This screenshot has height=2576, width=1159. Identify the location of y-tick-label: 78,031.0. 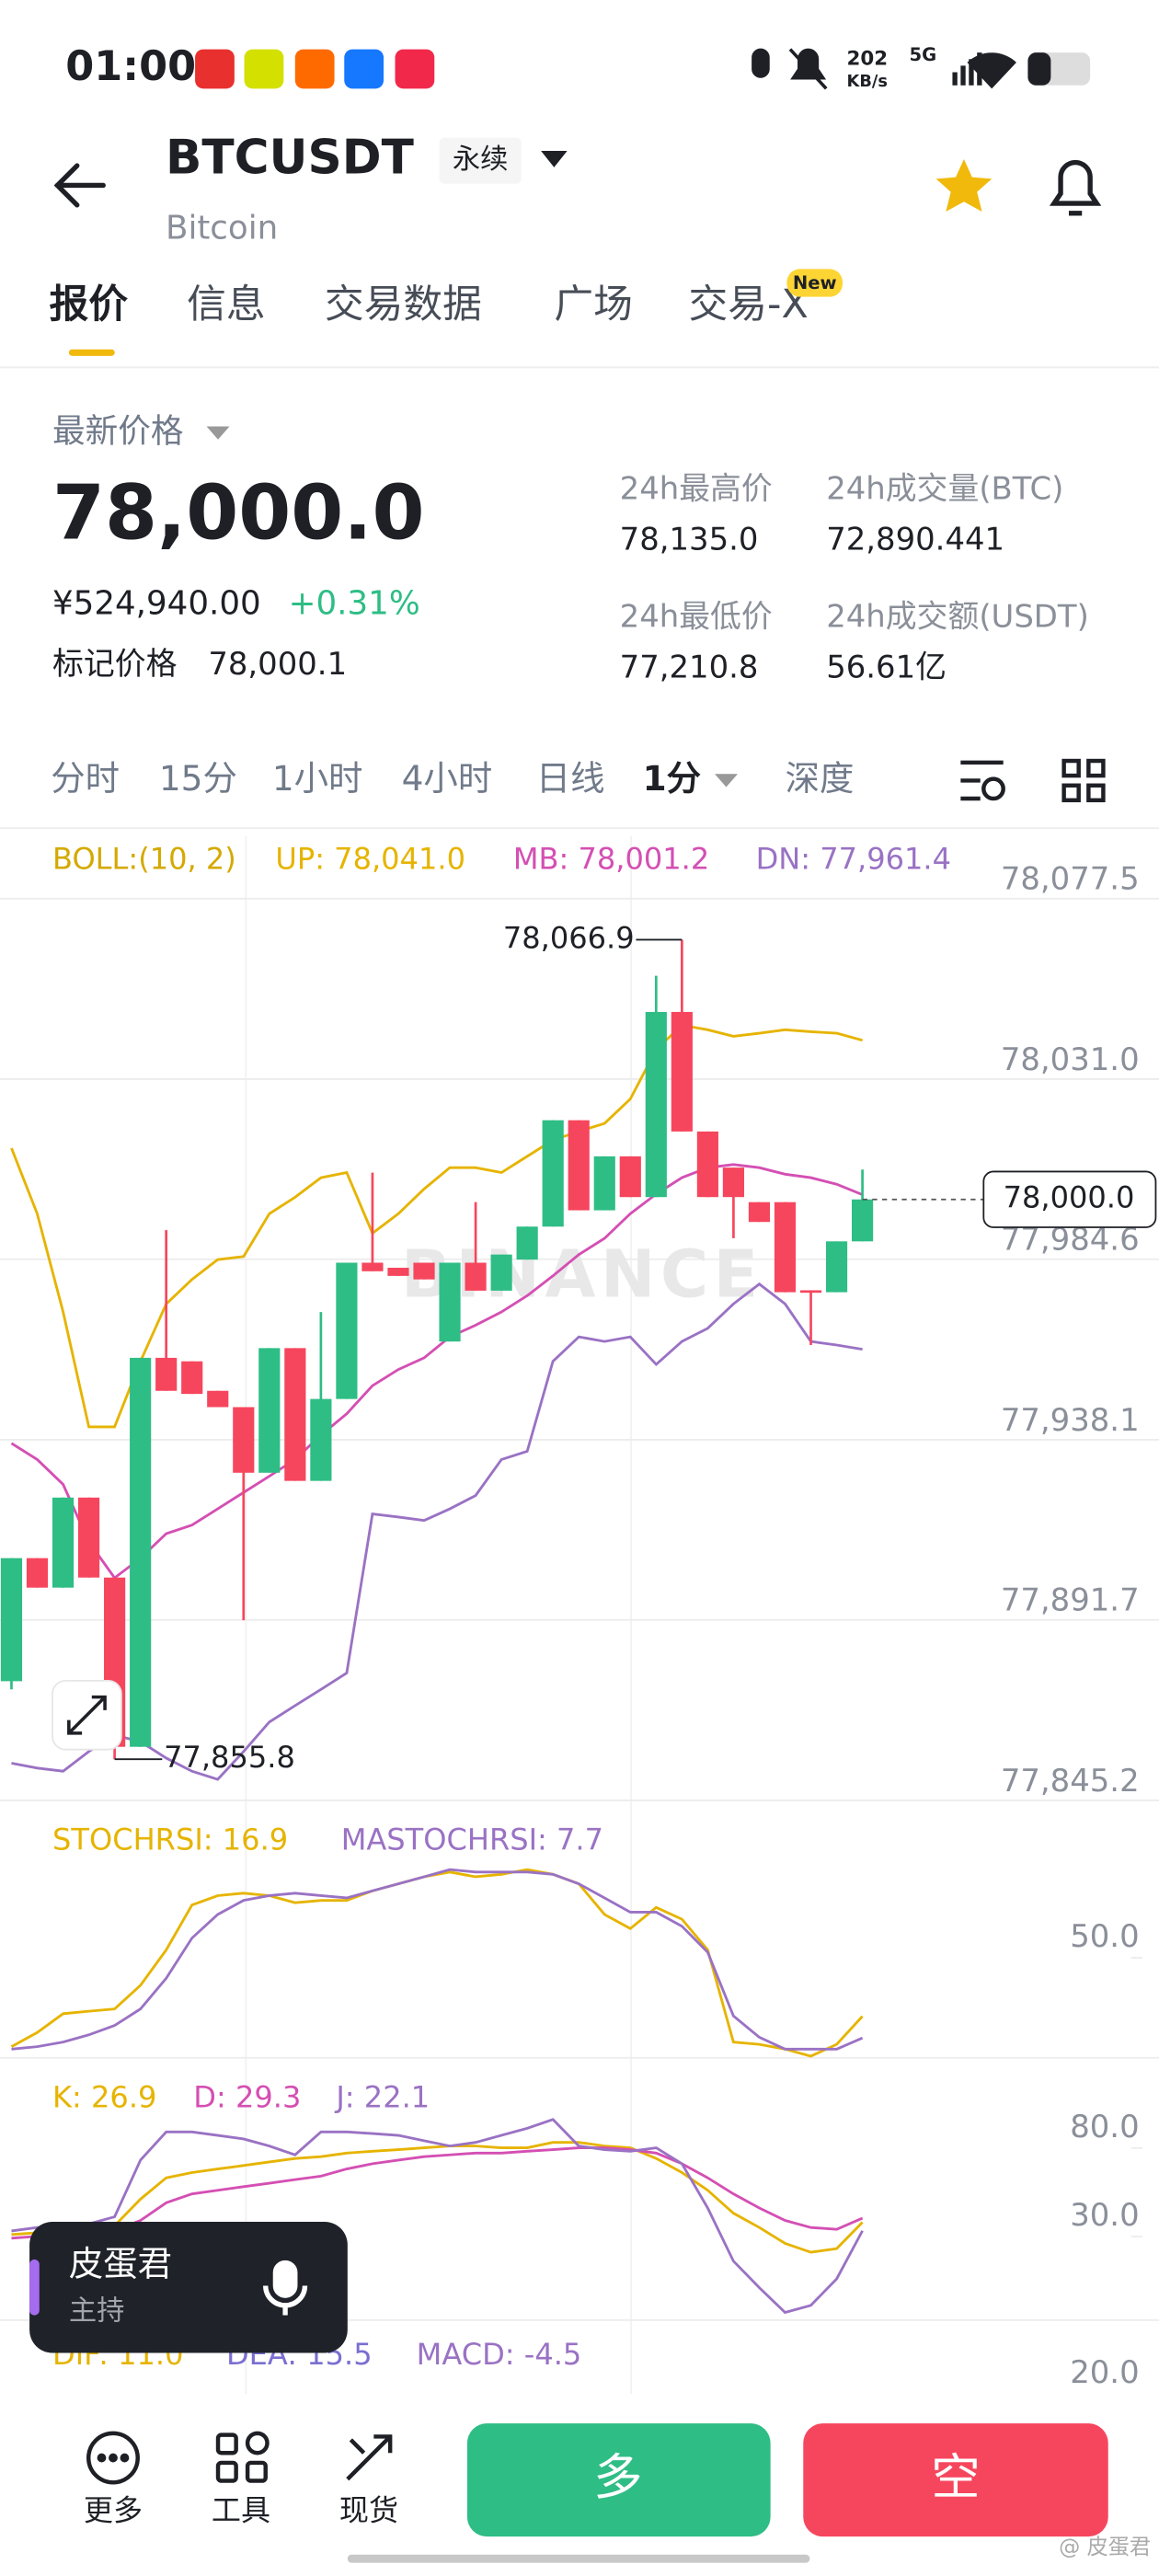
(1070, 1059).